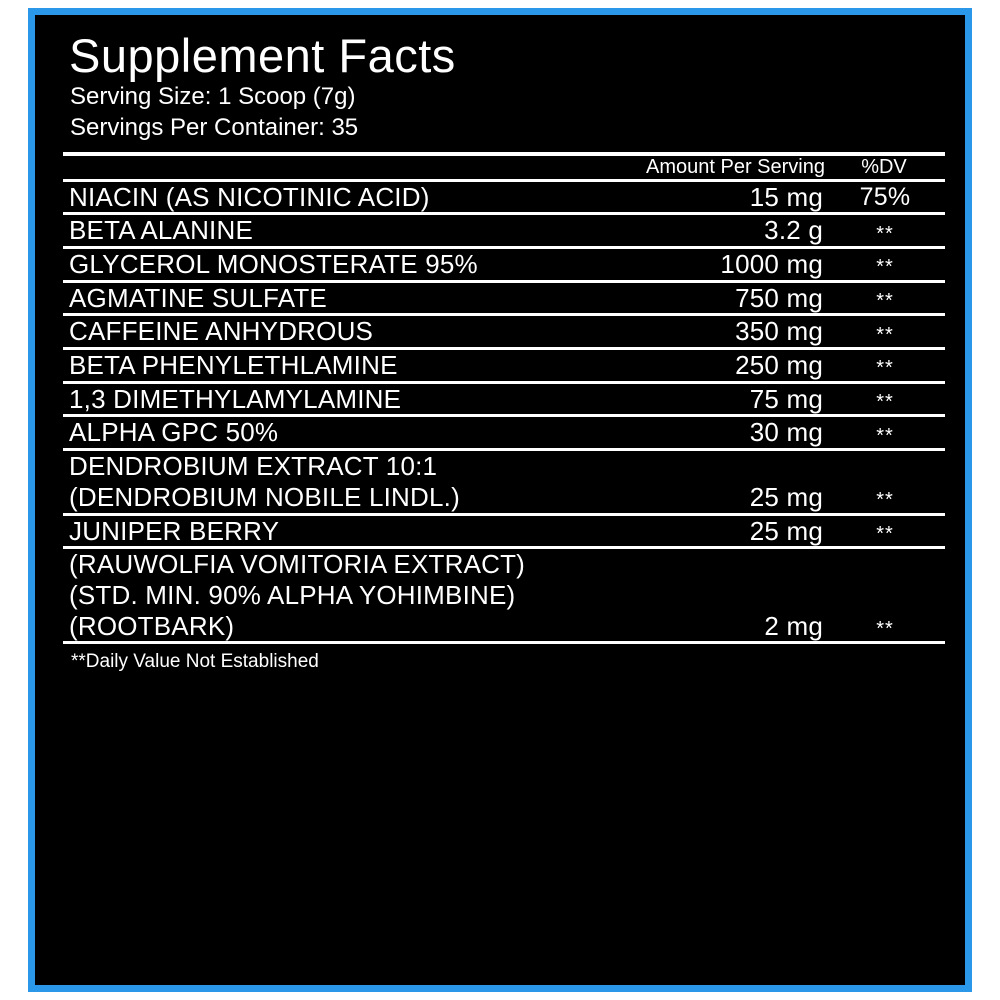 This screenshot has width=1000, height=1000. Describe the element at coordinates (174, 530) in the screenshot. I see `ingredient-name: JUNIPER BERRY` at that location.